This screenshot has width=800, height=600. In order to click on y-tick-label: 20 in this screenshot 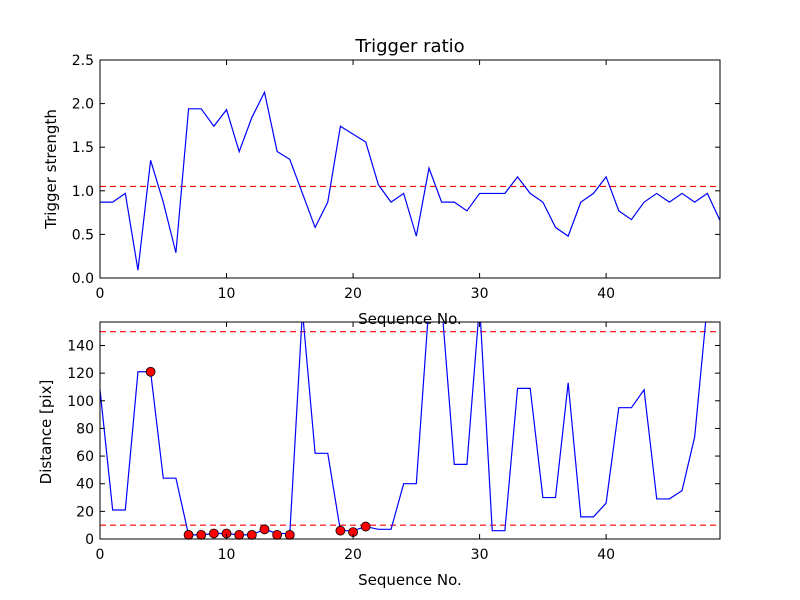, I will do `click(85, 512)`.